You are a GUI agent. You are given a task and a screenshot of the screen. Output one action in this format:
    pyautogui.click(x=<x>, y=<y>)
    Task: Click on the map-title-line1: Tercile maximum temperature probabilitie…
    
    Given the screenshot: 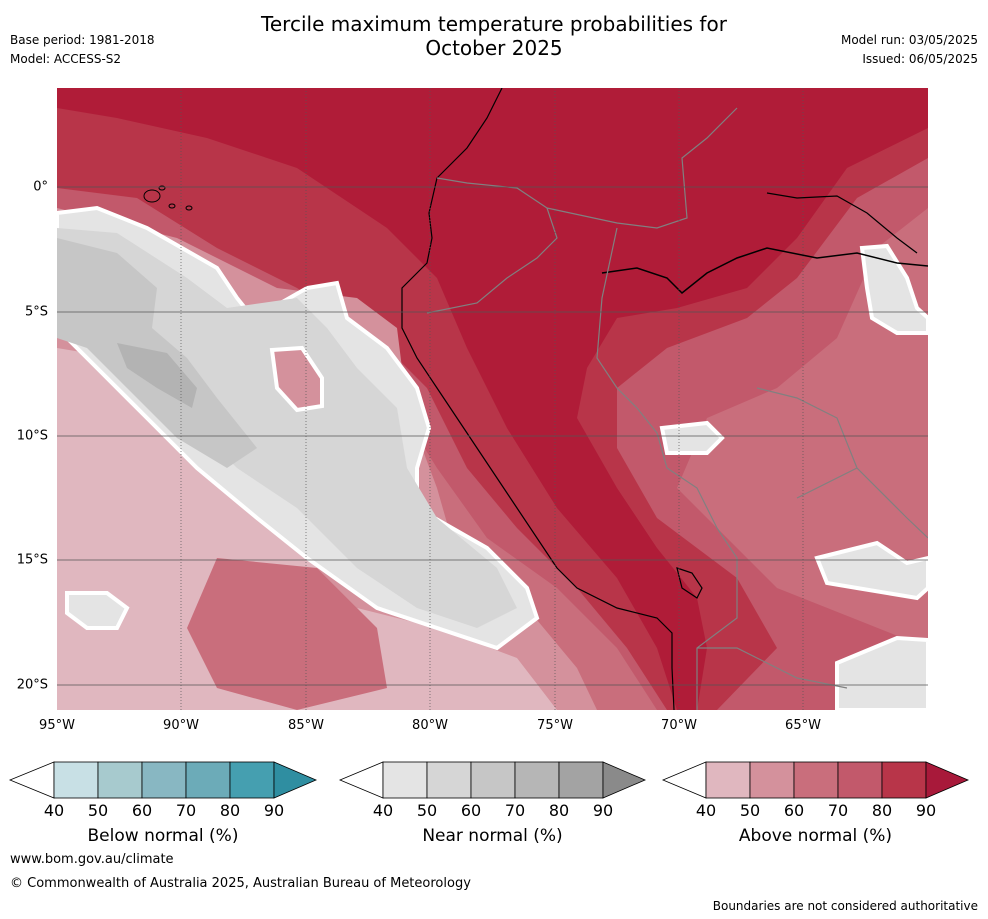 What is the action you would take?
    pyautogui.click(x=494, y=24)
    